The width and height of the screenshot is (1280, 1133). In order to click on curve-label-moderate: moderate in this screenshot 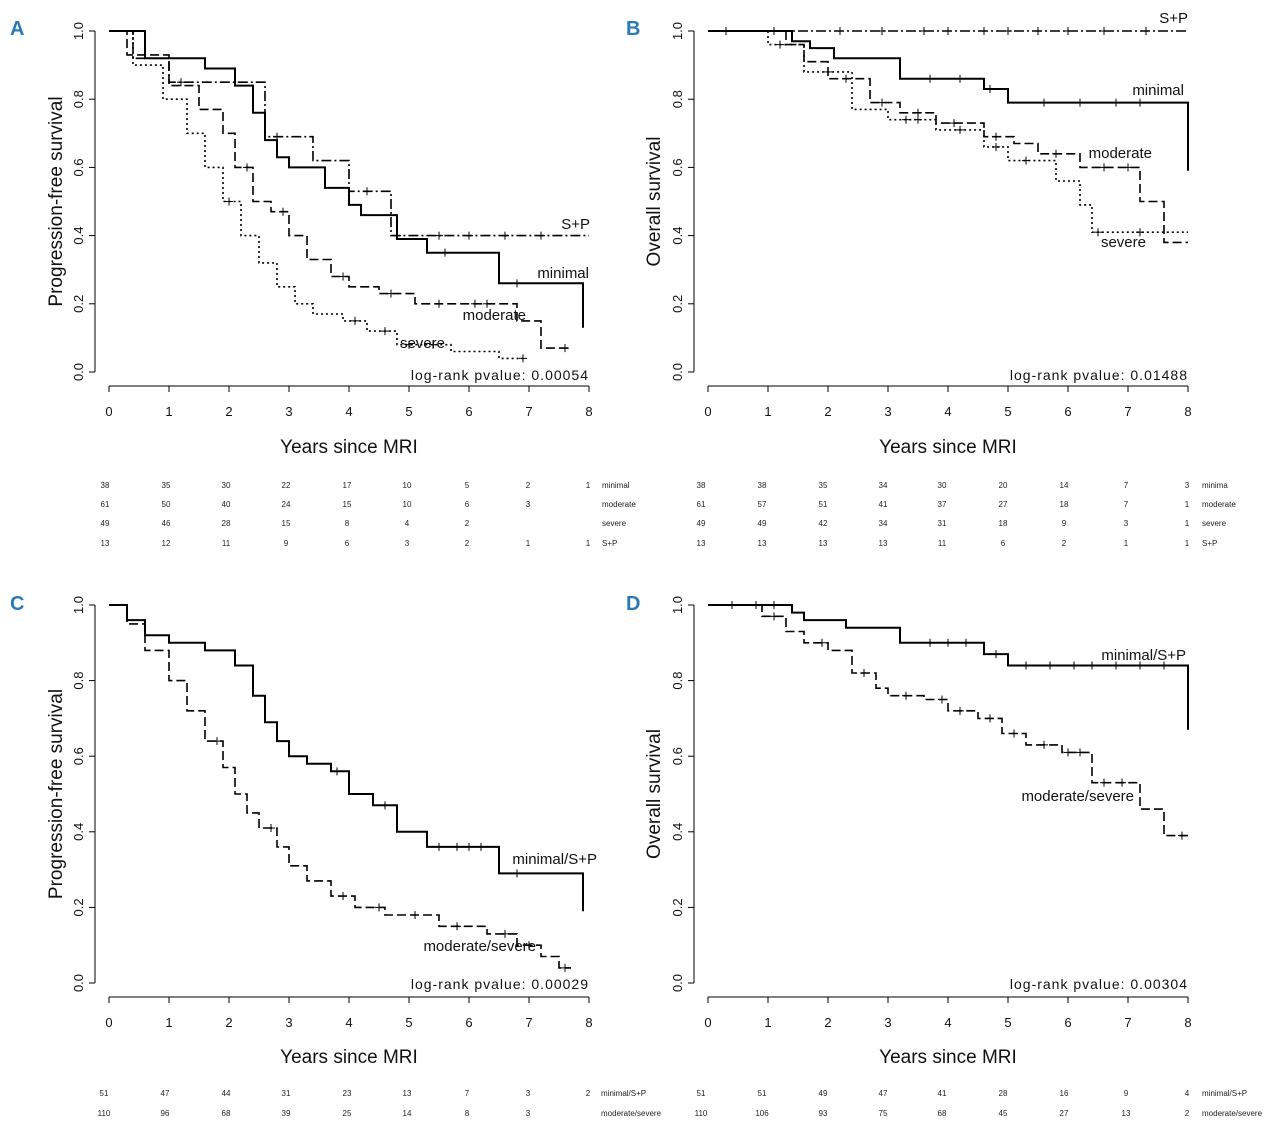, I will do `click(494, 315)`.